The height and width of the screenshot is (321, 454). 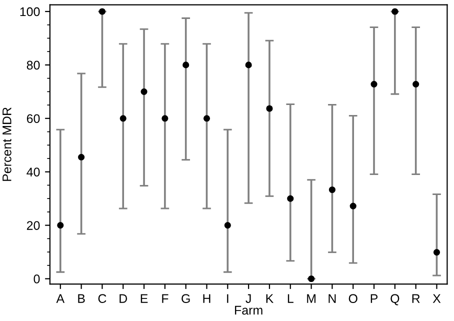 I want to click on x-tick-label: Q, so click(x=395, y=300).